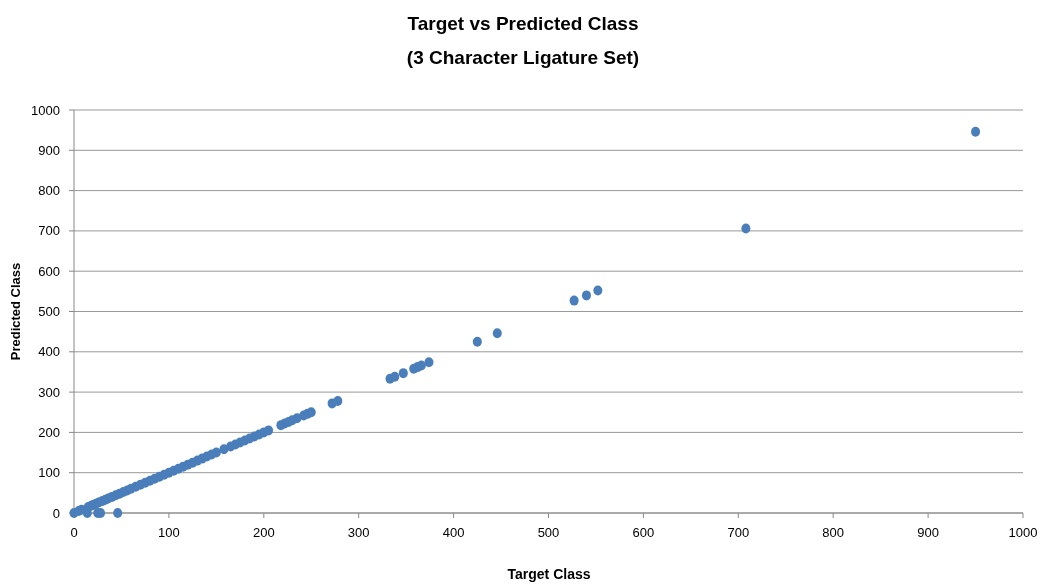  I want to click on x-tick-label: 900, so click(928, 532).